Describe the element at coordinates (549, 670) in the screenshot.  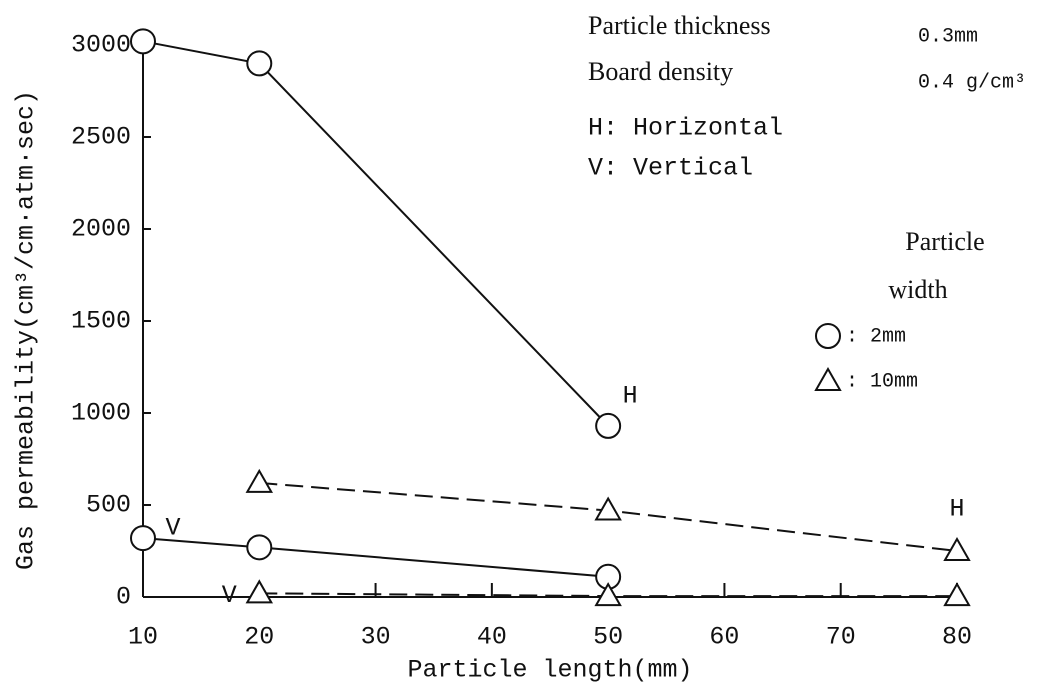
I see `x-axis-label: Particle length(mm)` at that location.